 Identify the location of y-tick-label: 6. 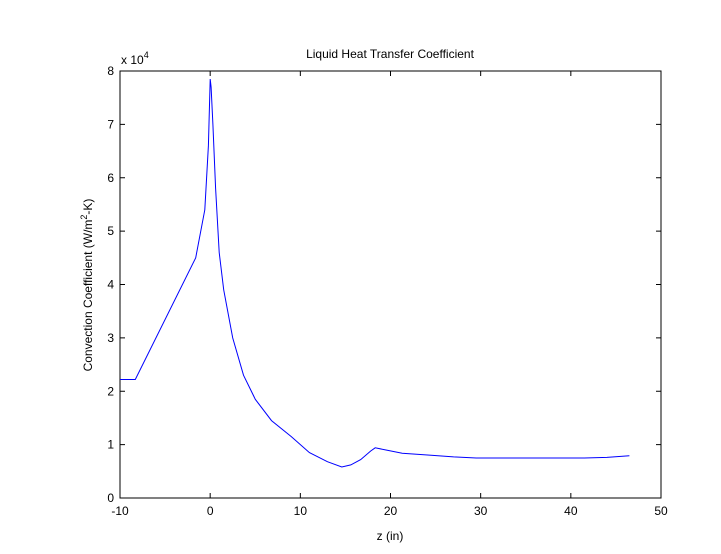
(110, 178).